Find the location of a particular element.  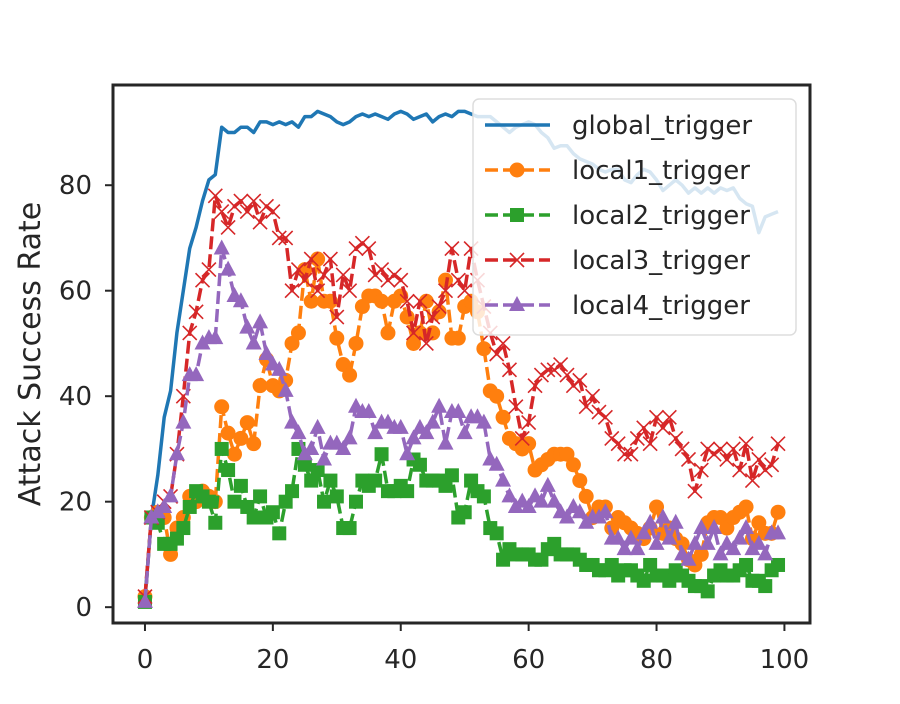

legend-marker is located at coordinates (517, 260).